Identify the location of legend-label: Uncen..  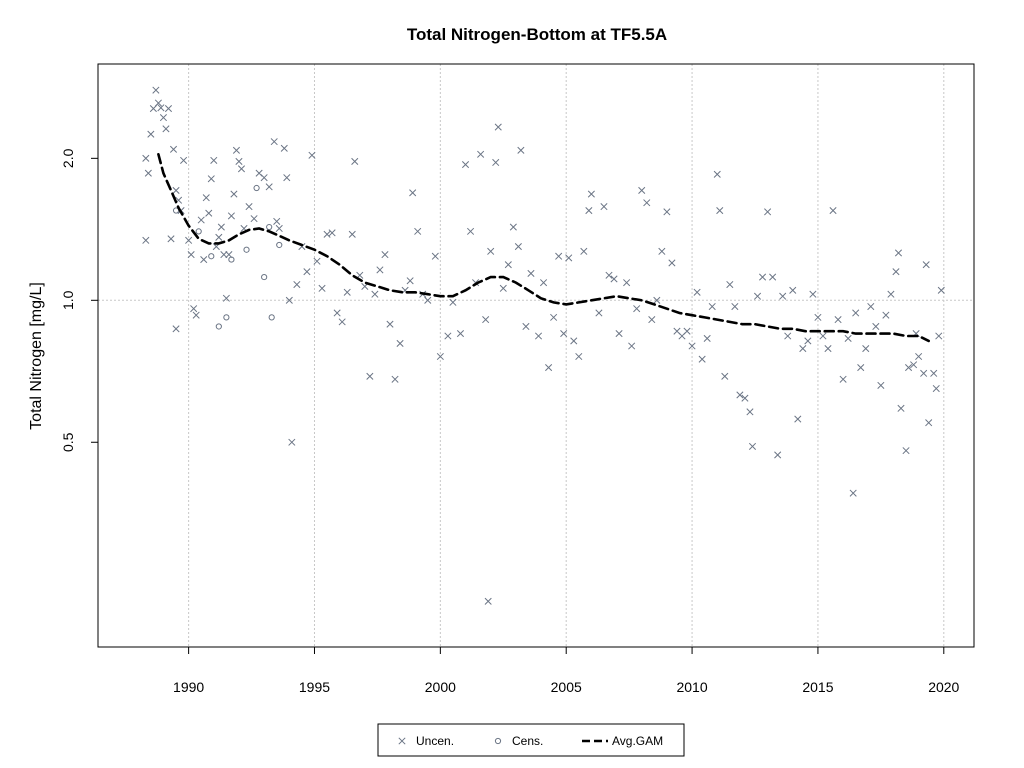
(435, 741).